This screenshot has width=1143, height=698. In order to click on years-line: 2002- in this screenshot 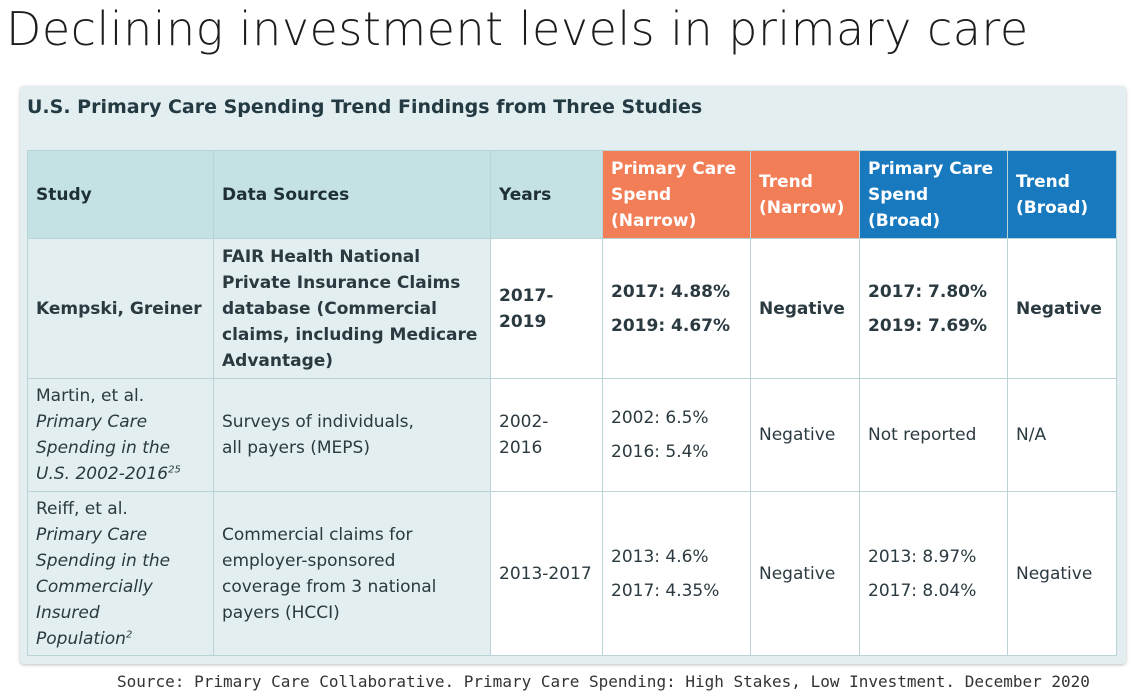, I will do `click(524, 422)`.